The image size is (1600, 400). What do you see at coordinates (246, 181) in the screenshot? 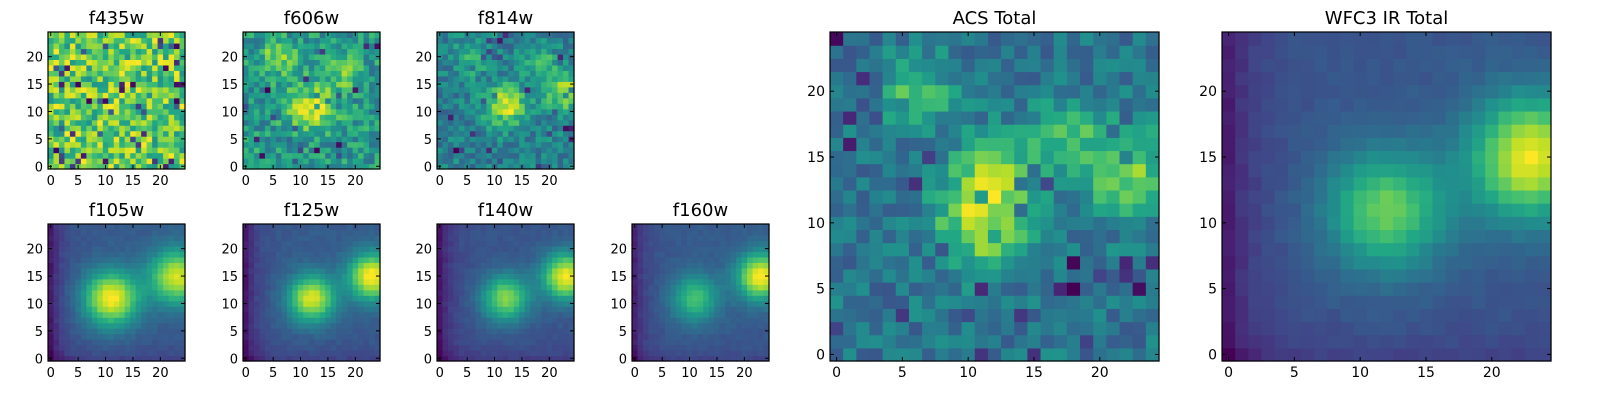
I see `x-tick-label: 0` at bounding box center [246, 181].